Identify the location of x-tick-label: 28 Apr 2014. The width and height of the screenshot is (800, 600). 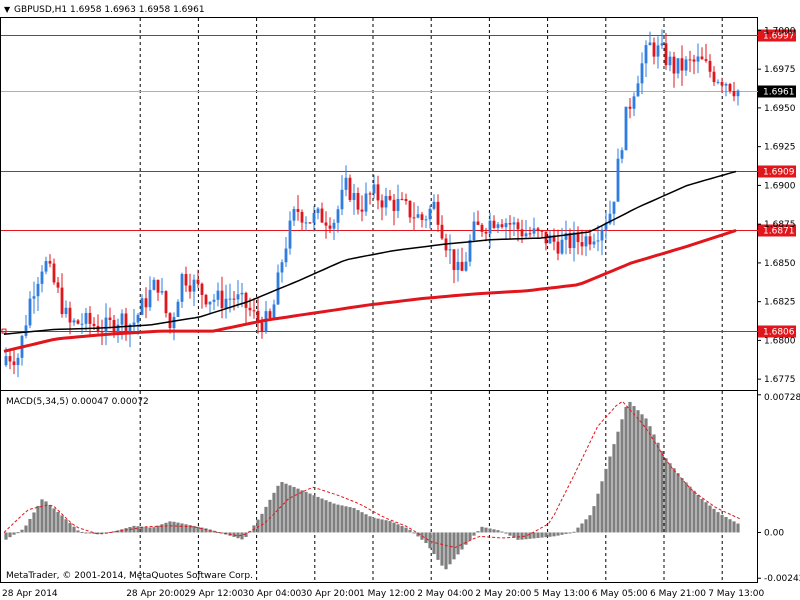
(30, 594).